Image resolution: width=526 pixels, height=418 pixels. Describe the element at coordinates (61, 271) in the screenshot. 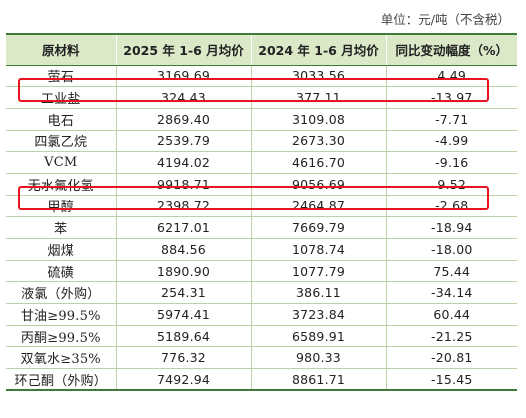

I see `cell-material: 硫磺` at that location.